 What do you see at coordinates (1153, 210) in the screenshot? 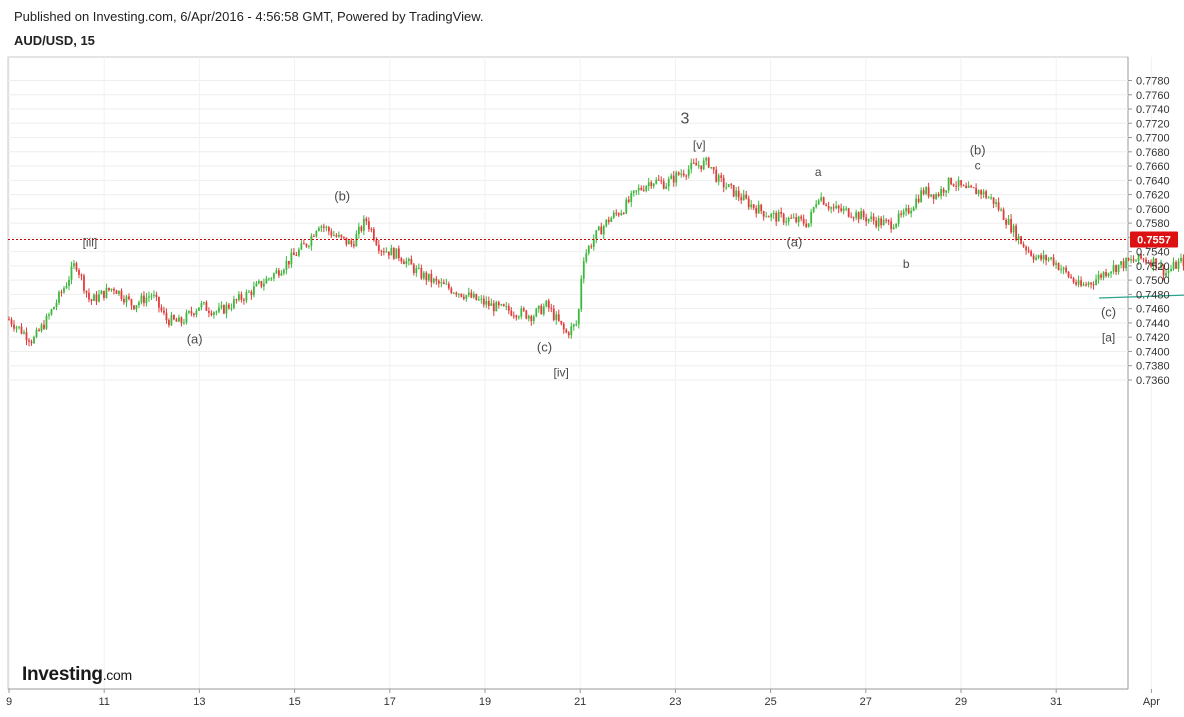
I see `y-tick-label: 0.7600` at bounding box center [1153, 210].